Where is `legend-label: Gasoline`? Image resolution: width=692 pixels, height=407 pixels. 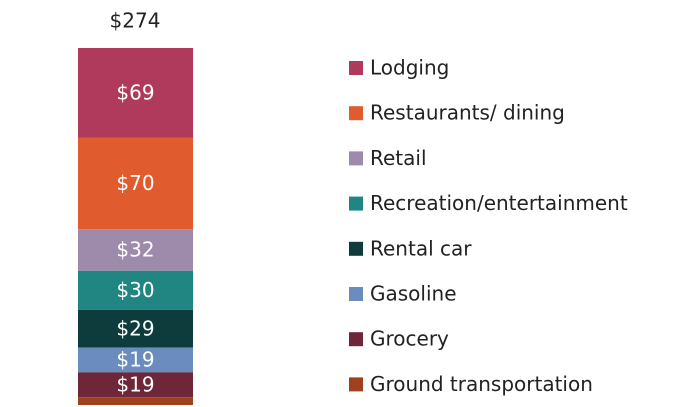
legend-label: Gasoline is located at coordinates (413, 294).